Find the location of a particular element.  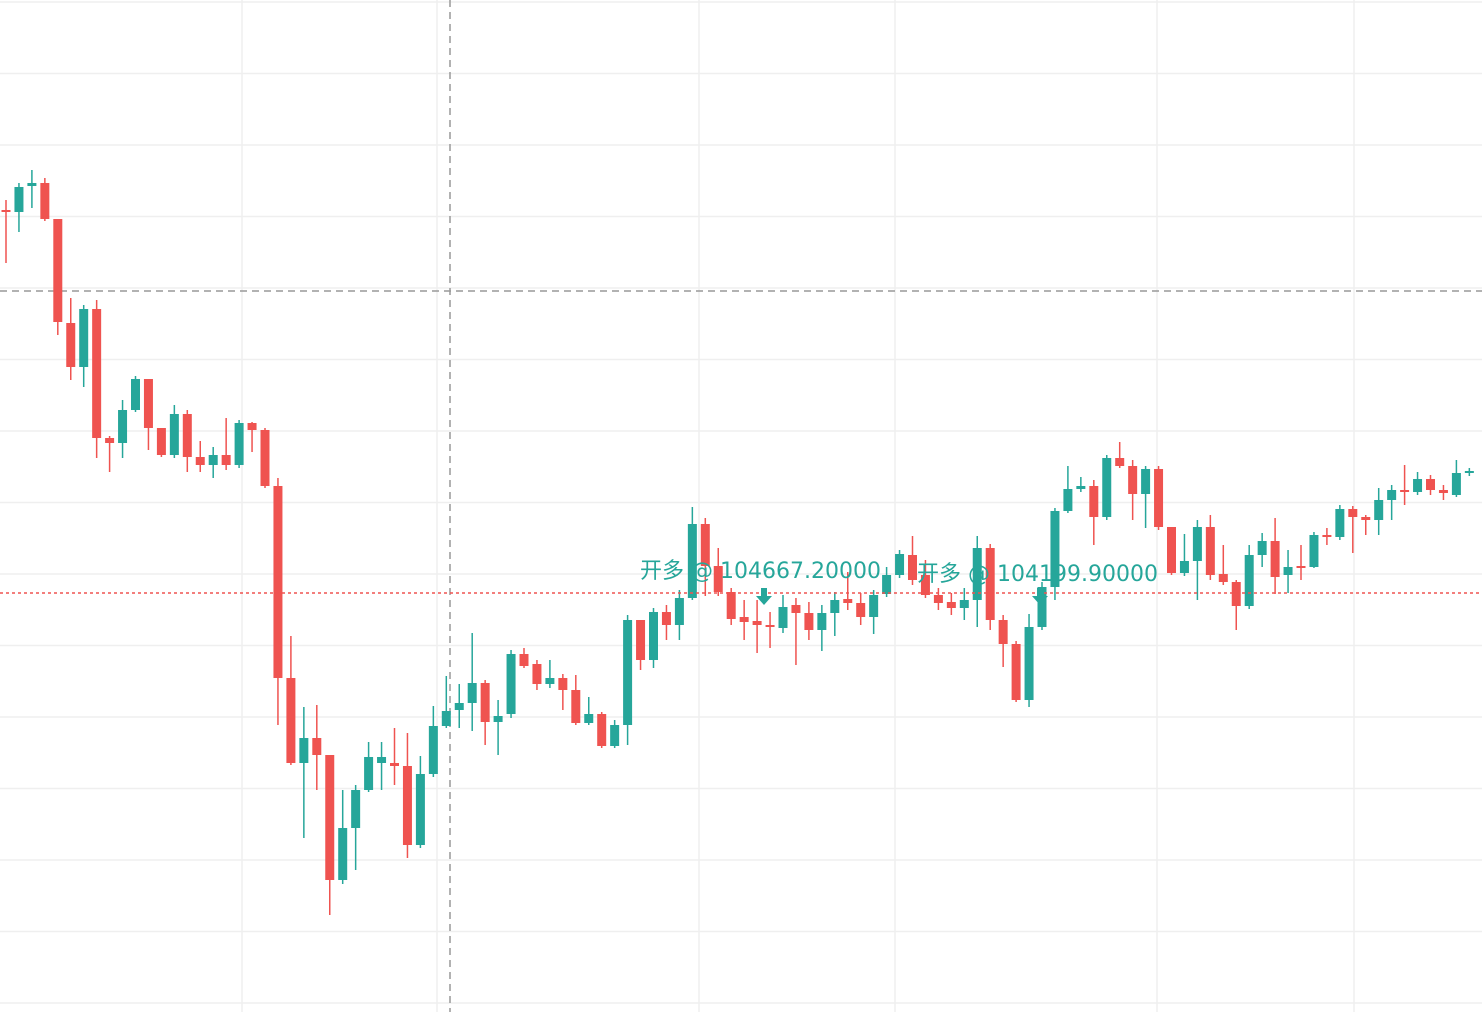

entry-annotation: 开多 @ 104199.90000 is located at coordinates (1037, 574).